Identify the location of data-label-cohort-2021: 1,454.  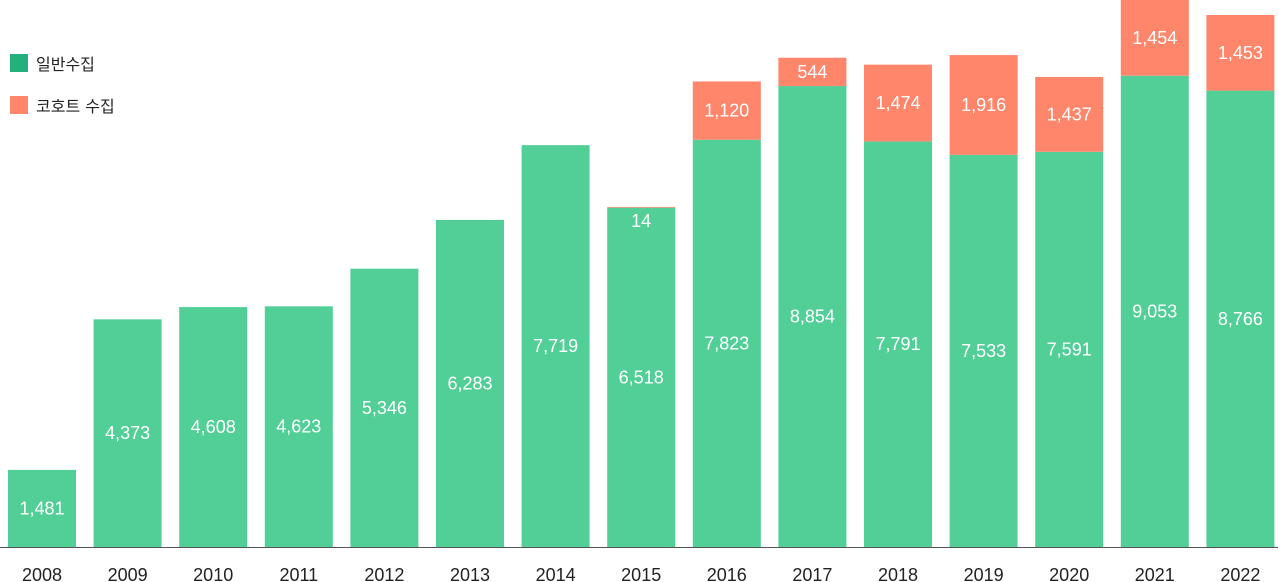
(1154, 38).